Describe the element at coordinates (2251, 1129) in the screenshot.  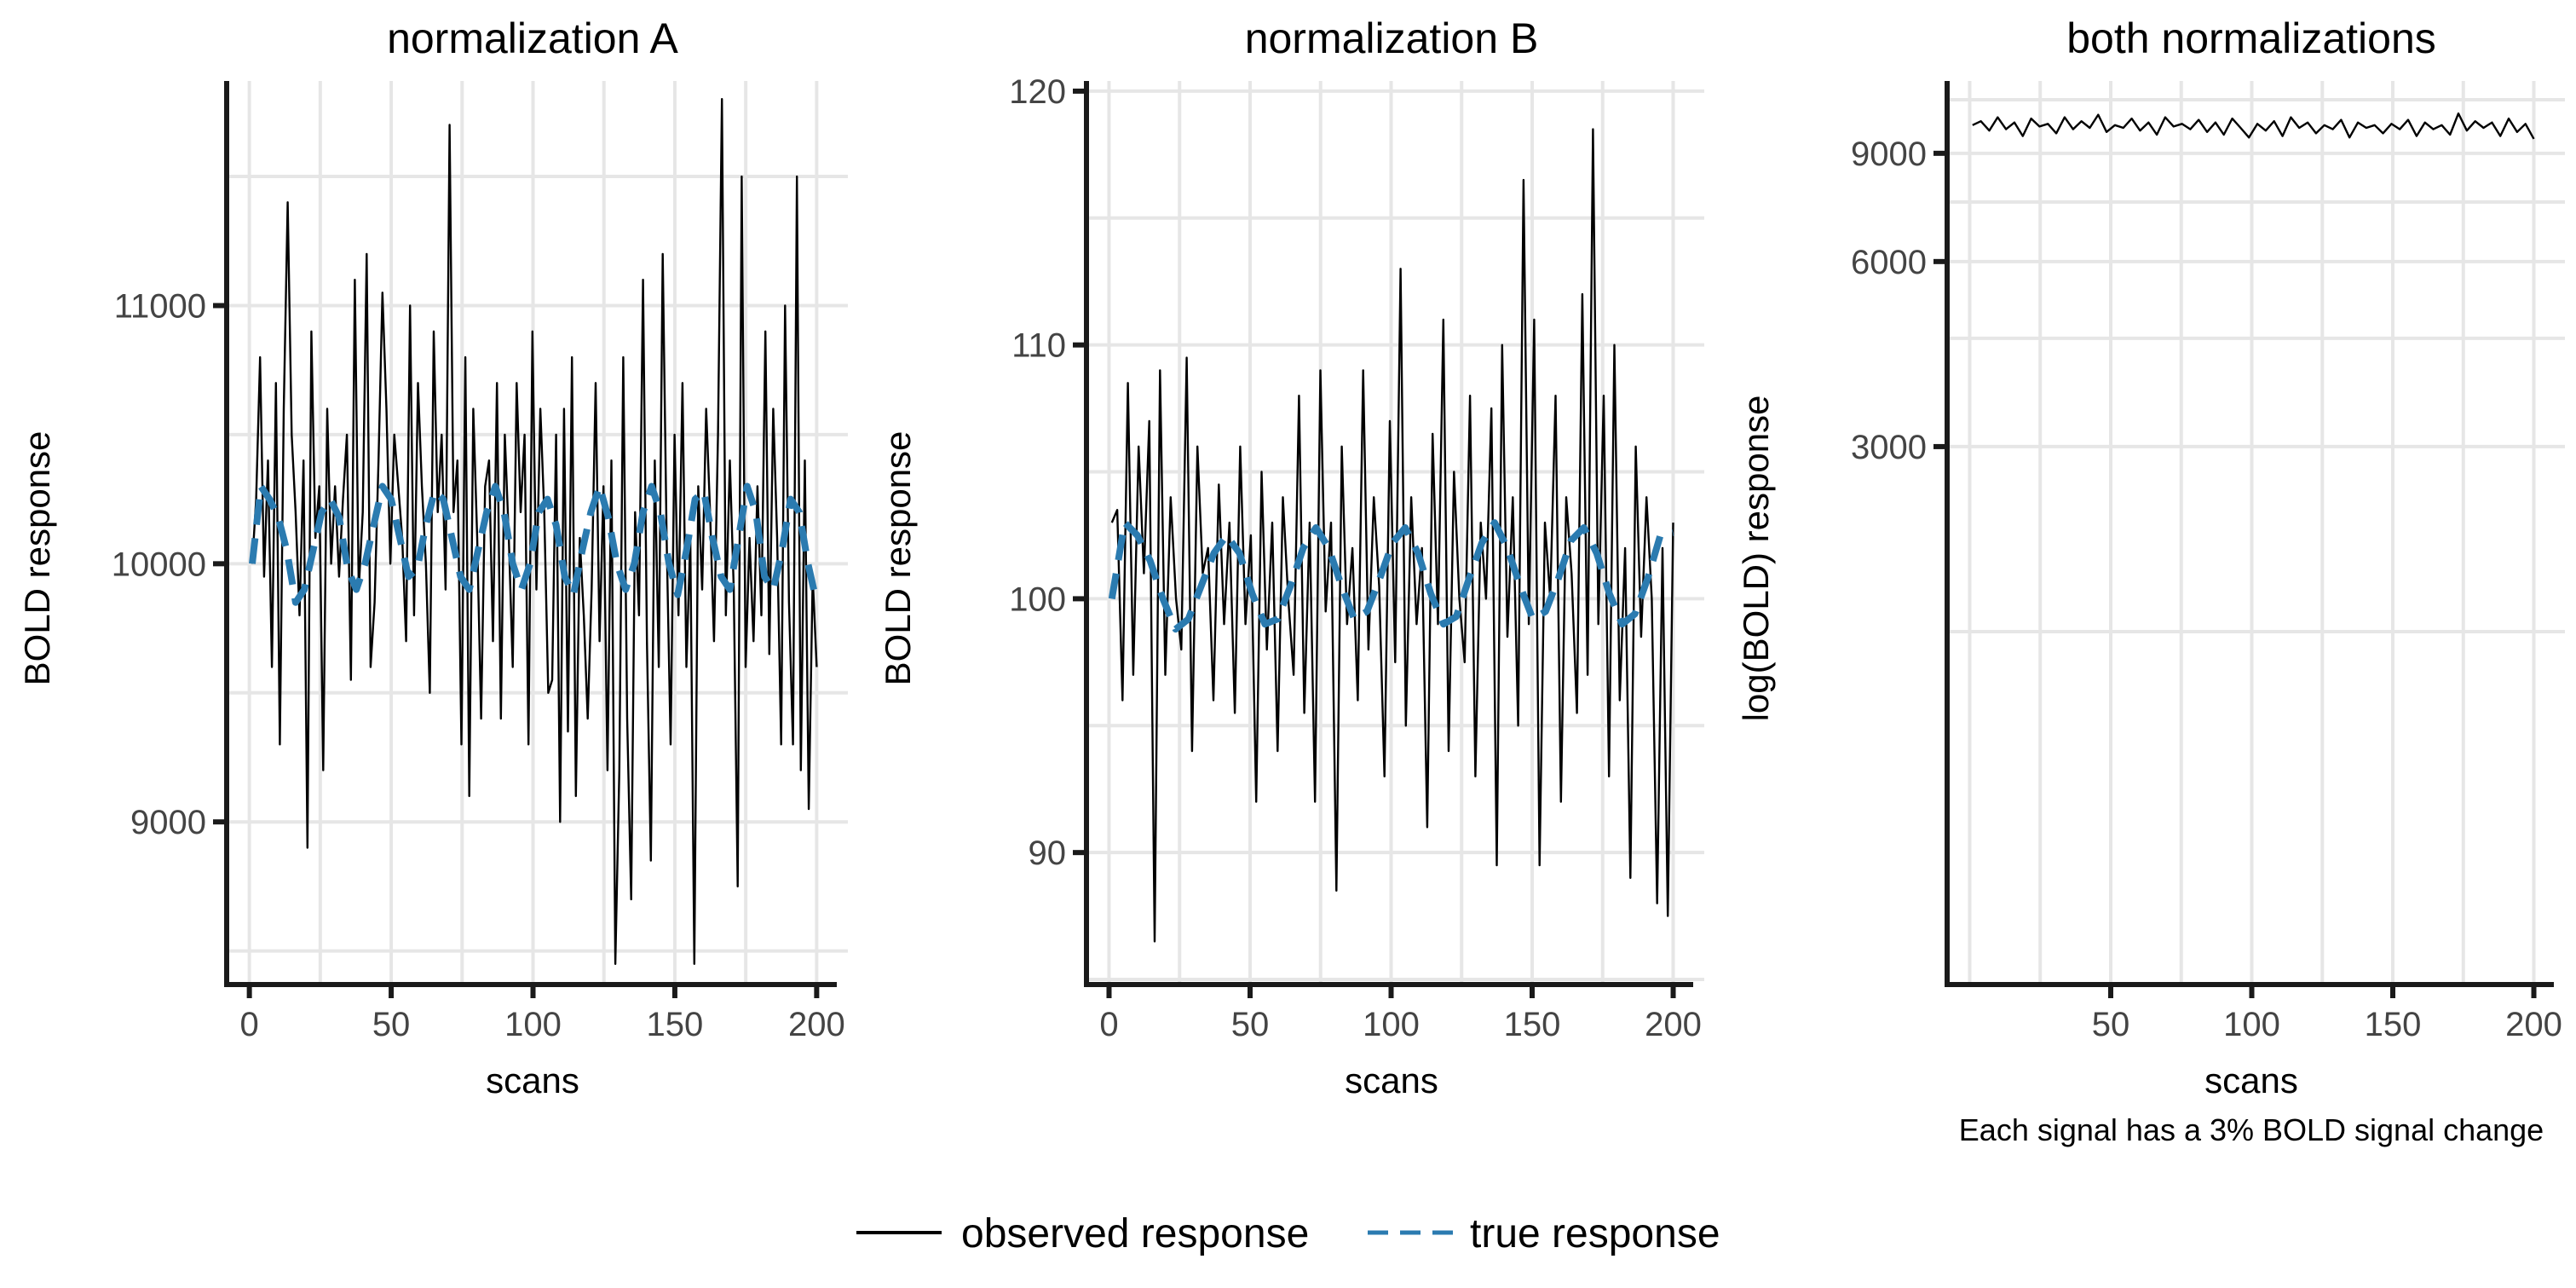
I see `panel-caption: Each signal has a 3% BOLD signal change` at that location.